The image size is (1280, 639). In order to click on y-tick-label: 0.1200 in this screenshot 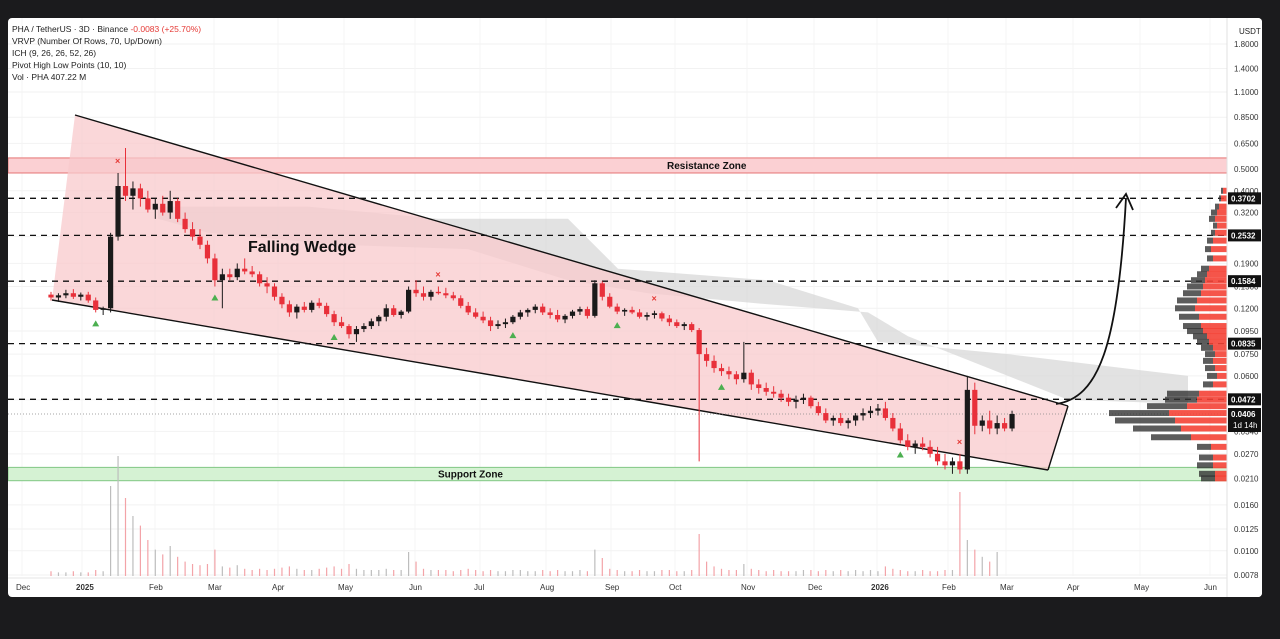, I will do `click(1246, 308)`.